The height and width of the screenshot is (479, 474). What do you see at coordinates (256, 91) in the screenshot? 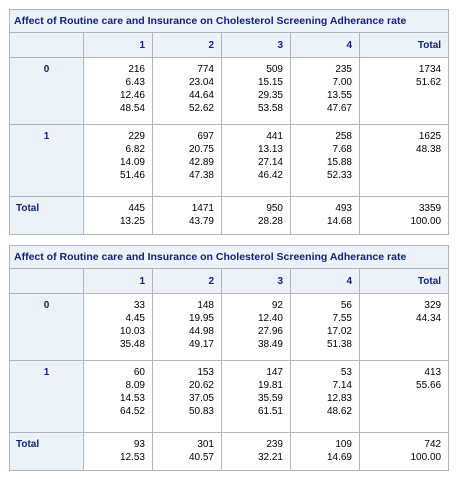
I see `table-cell: 509 15.15 29.35 53.58` at bounding box center [256, 91].